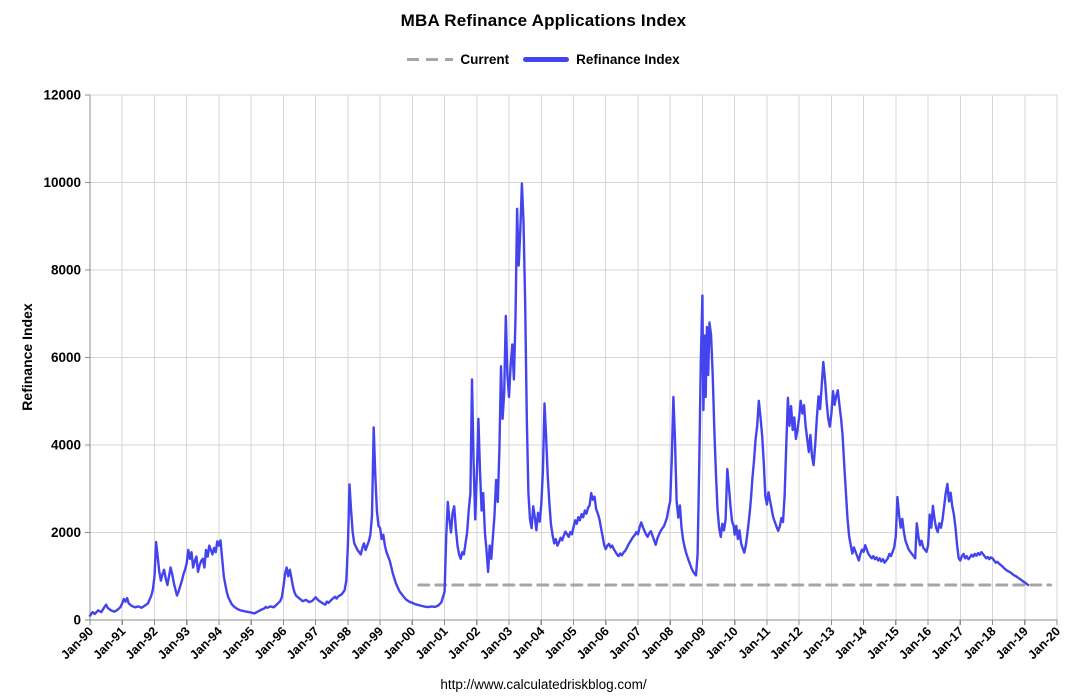  What do you see at coordinates (66, 270) in the screenshot?
I see `svg-text: 8000` at bounding box center [66, 270].